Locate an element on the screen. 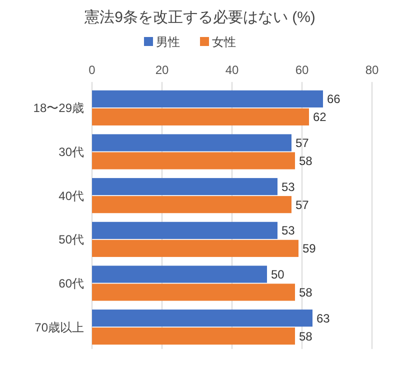 The image size is (400, 367). x-tick-label: 40 is located at coordinates (232, 70).